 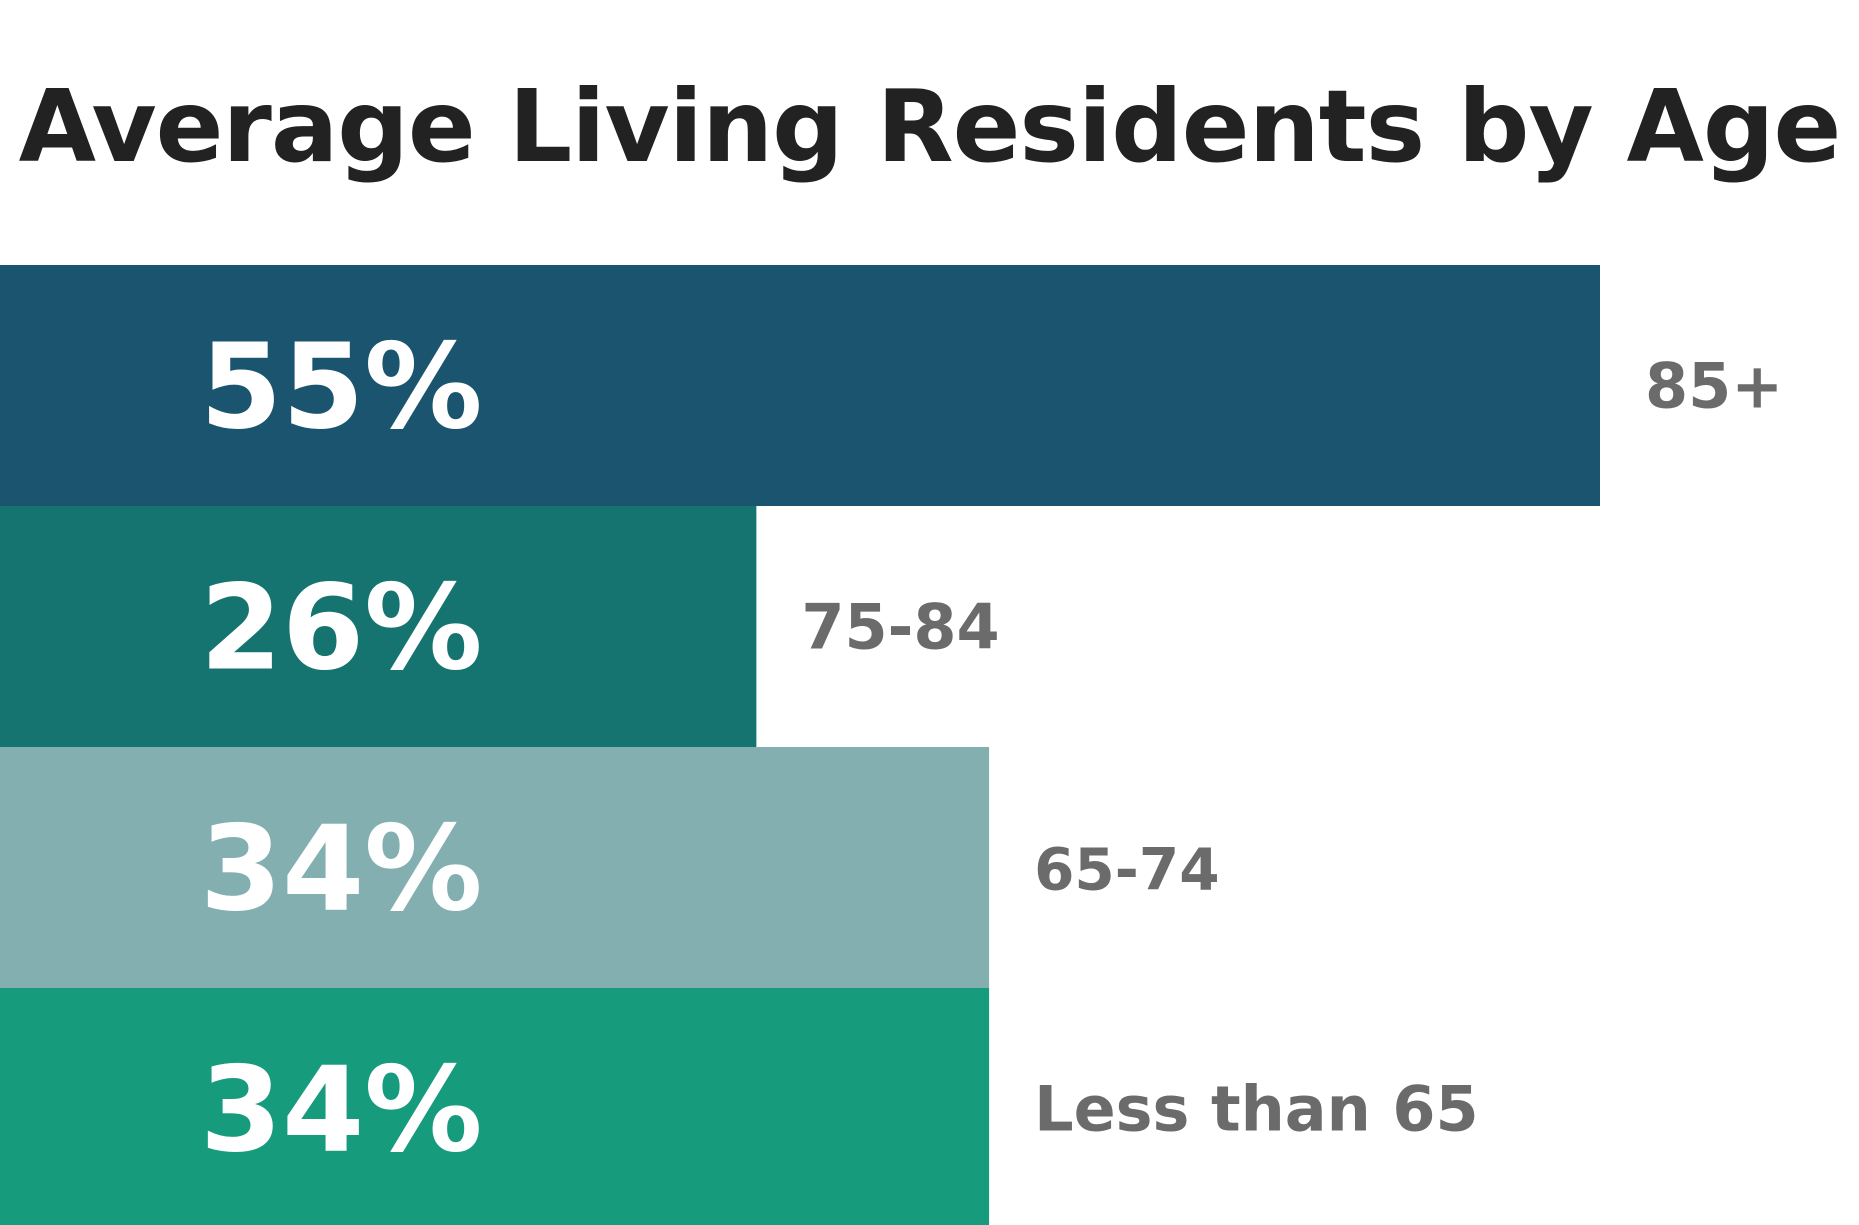 I want to click on bar-value-label-0: 55%, so click(x=341, y=387).